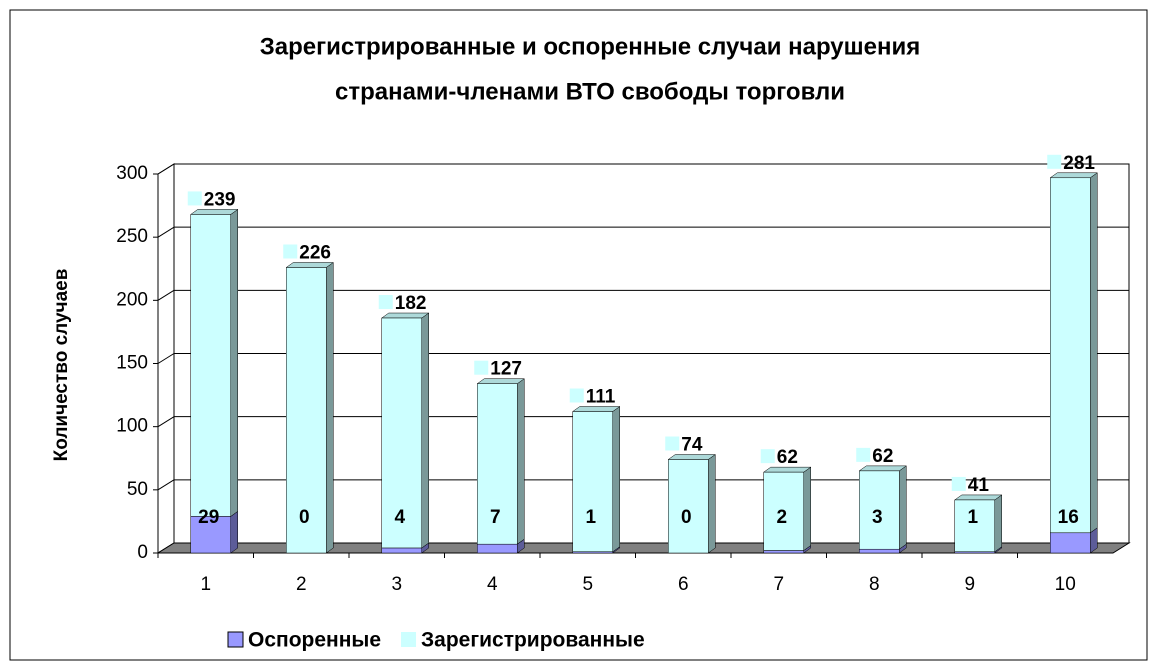 The height and width of the screenshot is (667, 1158). I want to click on value-label: 74, so click(692, 445).